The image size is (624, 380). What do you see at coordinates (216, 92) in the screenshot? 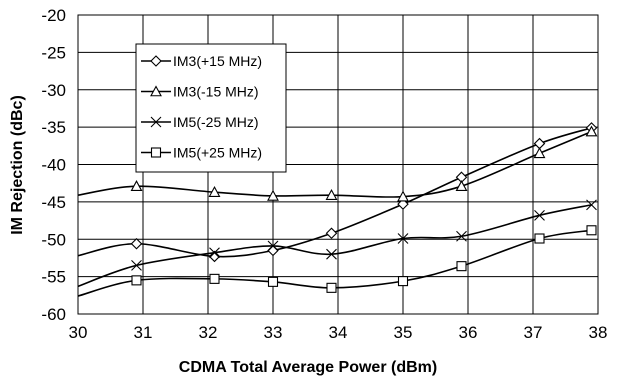
I see `legend-label: IM3(-15 MHz)` at bounding box center [216, 92].